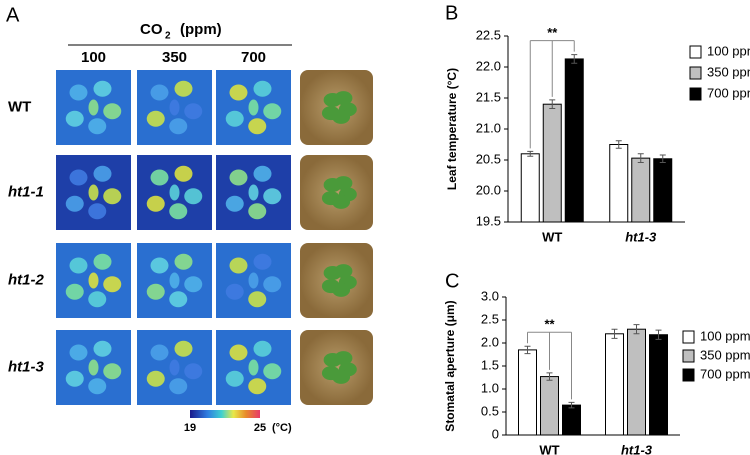 Image resolution: width=750 pixels, height=455 pixels. What do you see at coordinates (488, 220) in the screenshot?
I see `y-tick-label: 19.5` at bounding box center [488, 220].